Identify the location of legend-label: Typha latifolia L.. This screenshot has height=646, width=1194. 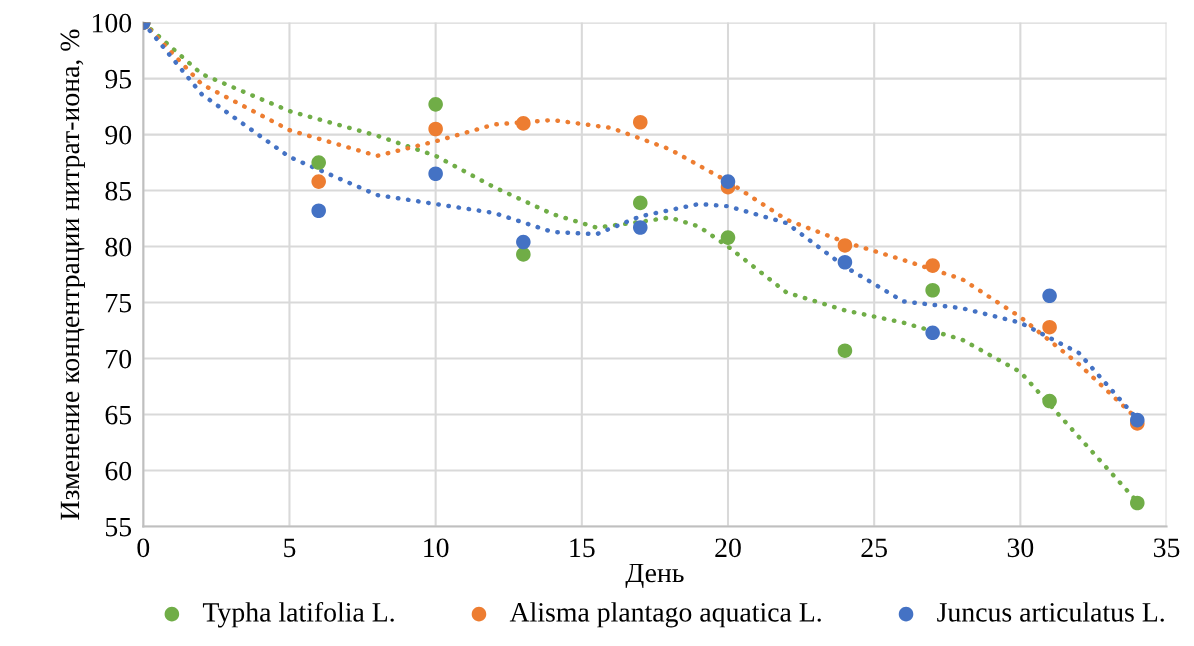
(298, 614).